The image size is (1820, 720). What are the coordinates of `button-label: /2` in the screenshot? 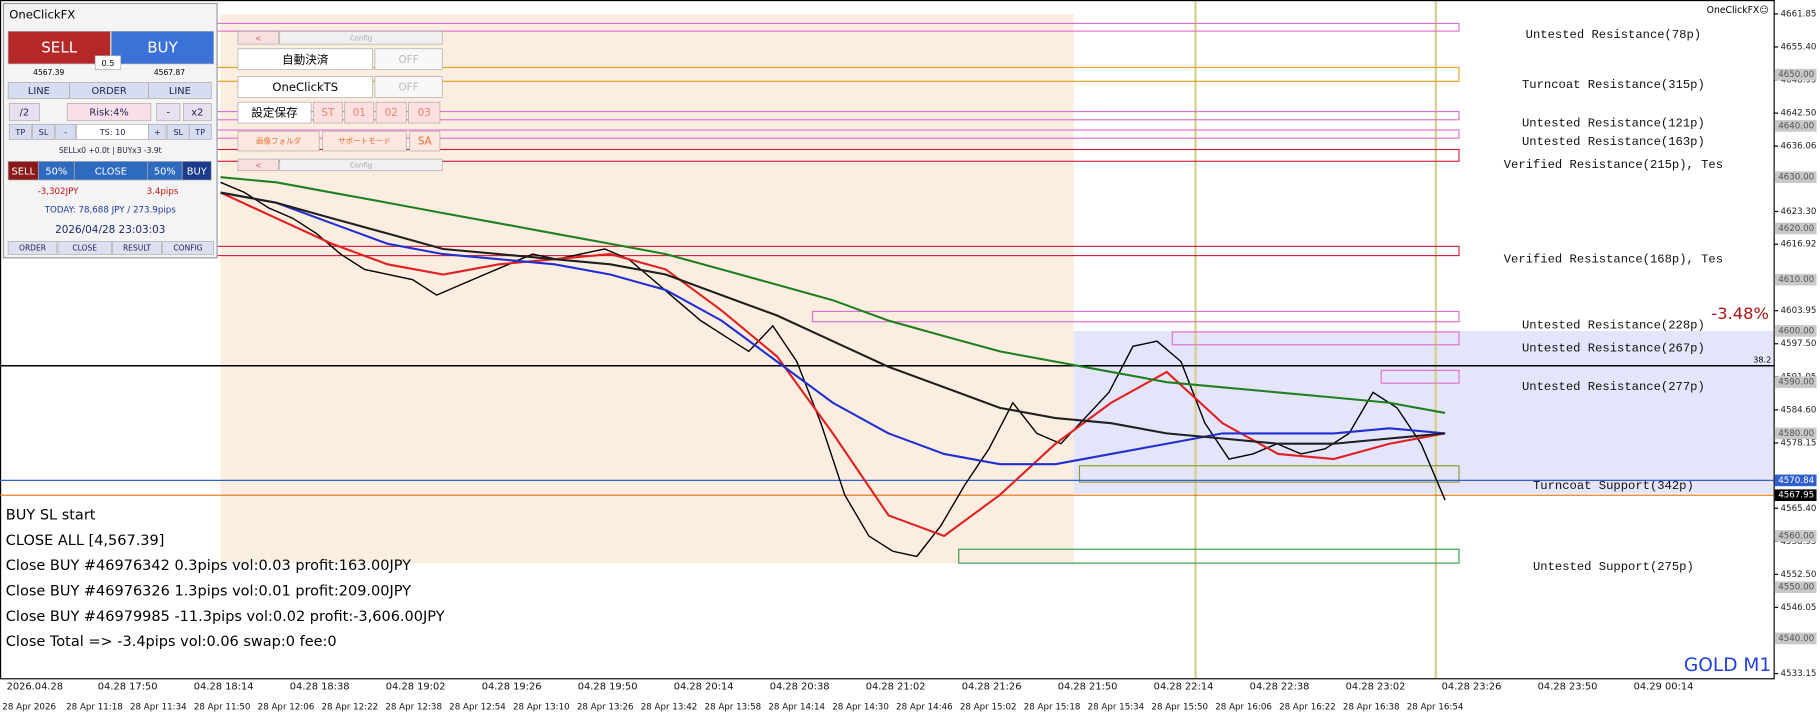 It's located at (25, 113).